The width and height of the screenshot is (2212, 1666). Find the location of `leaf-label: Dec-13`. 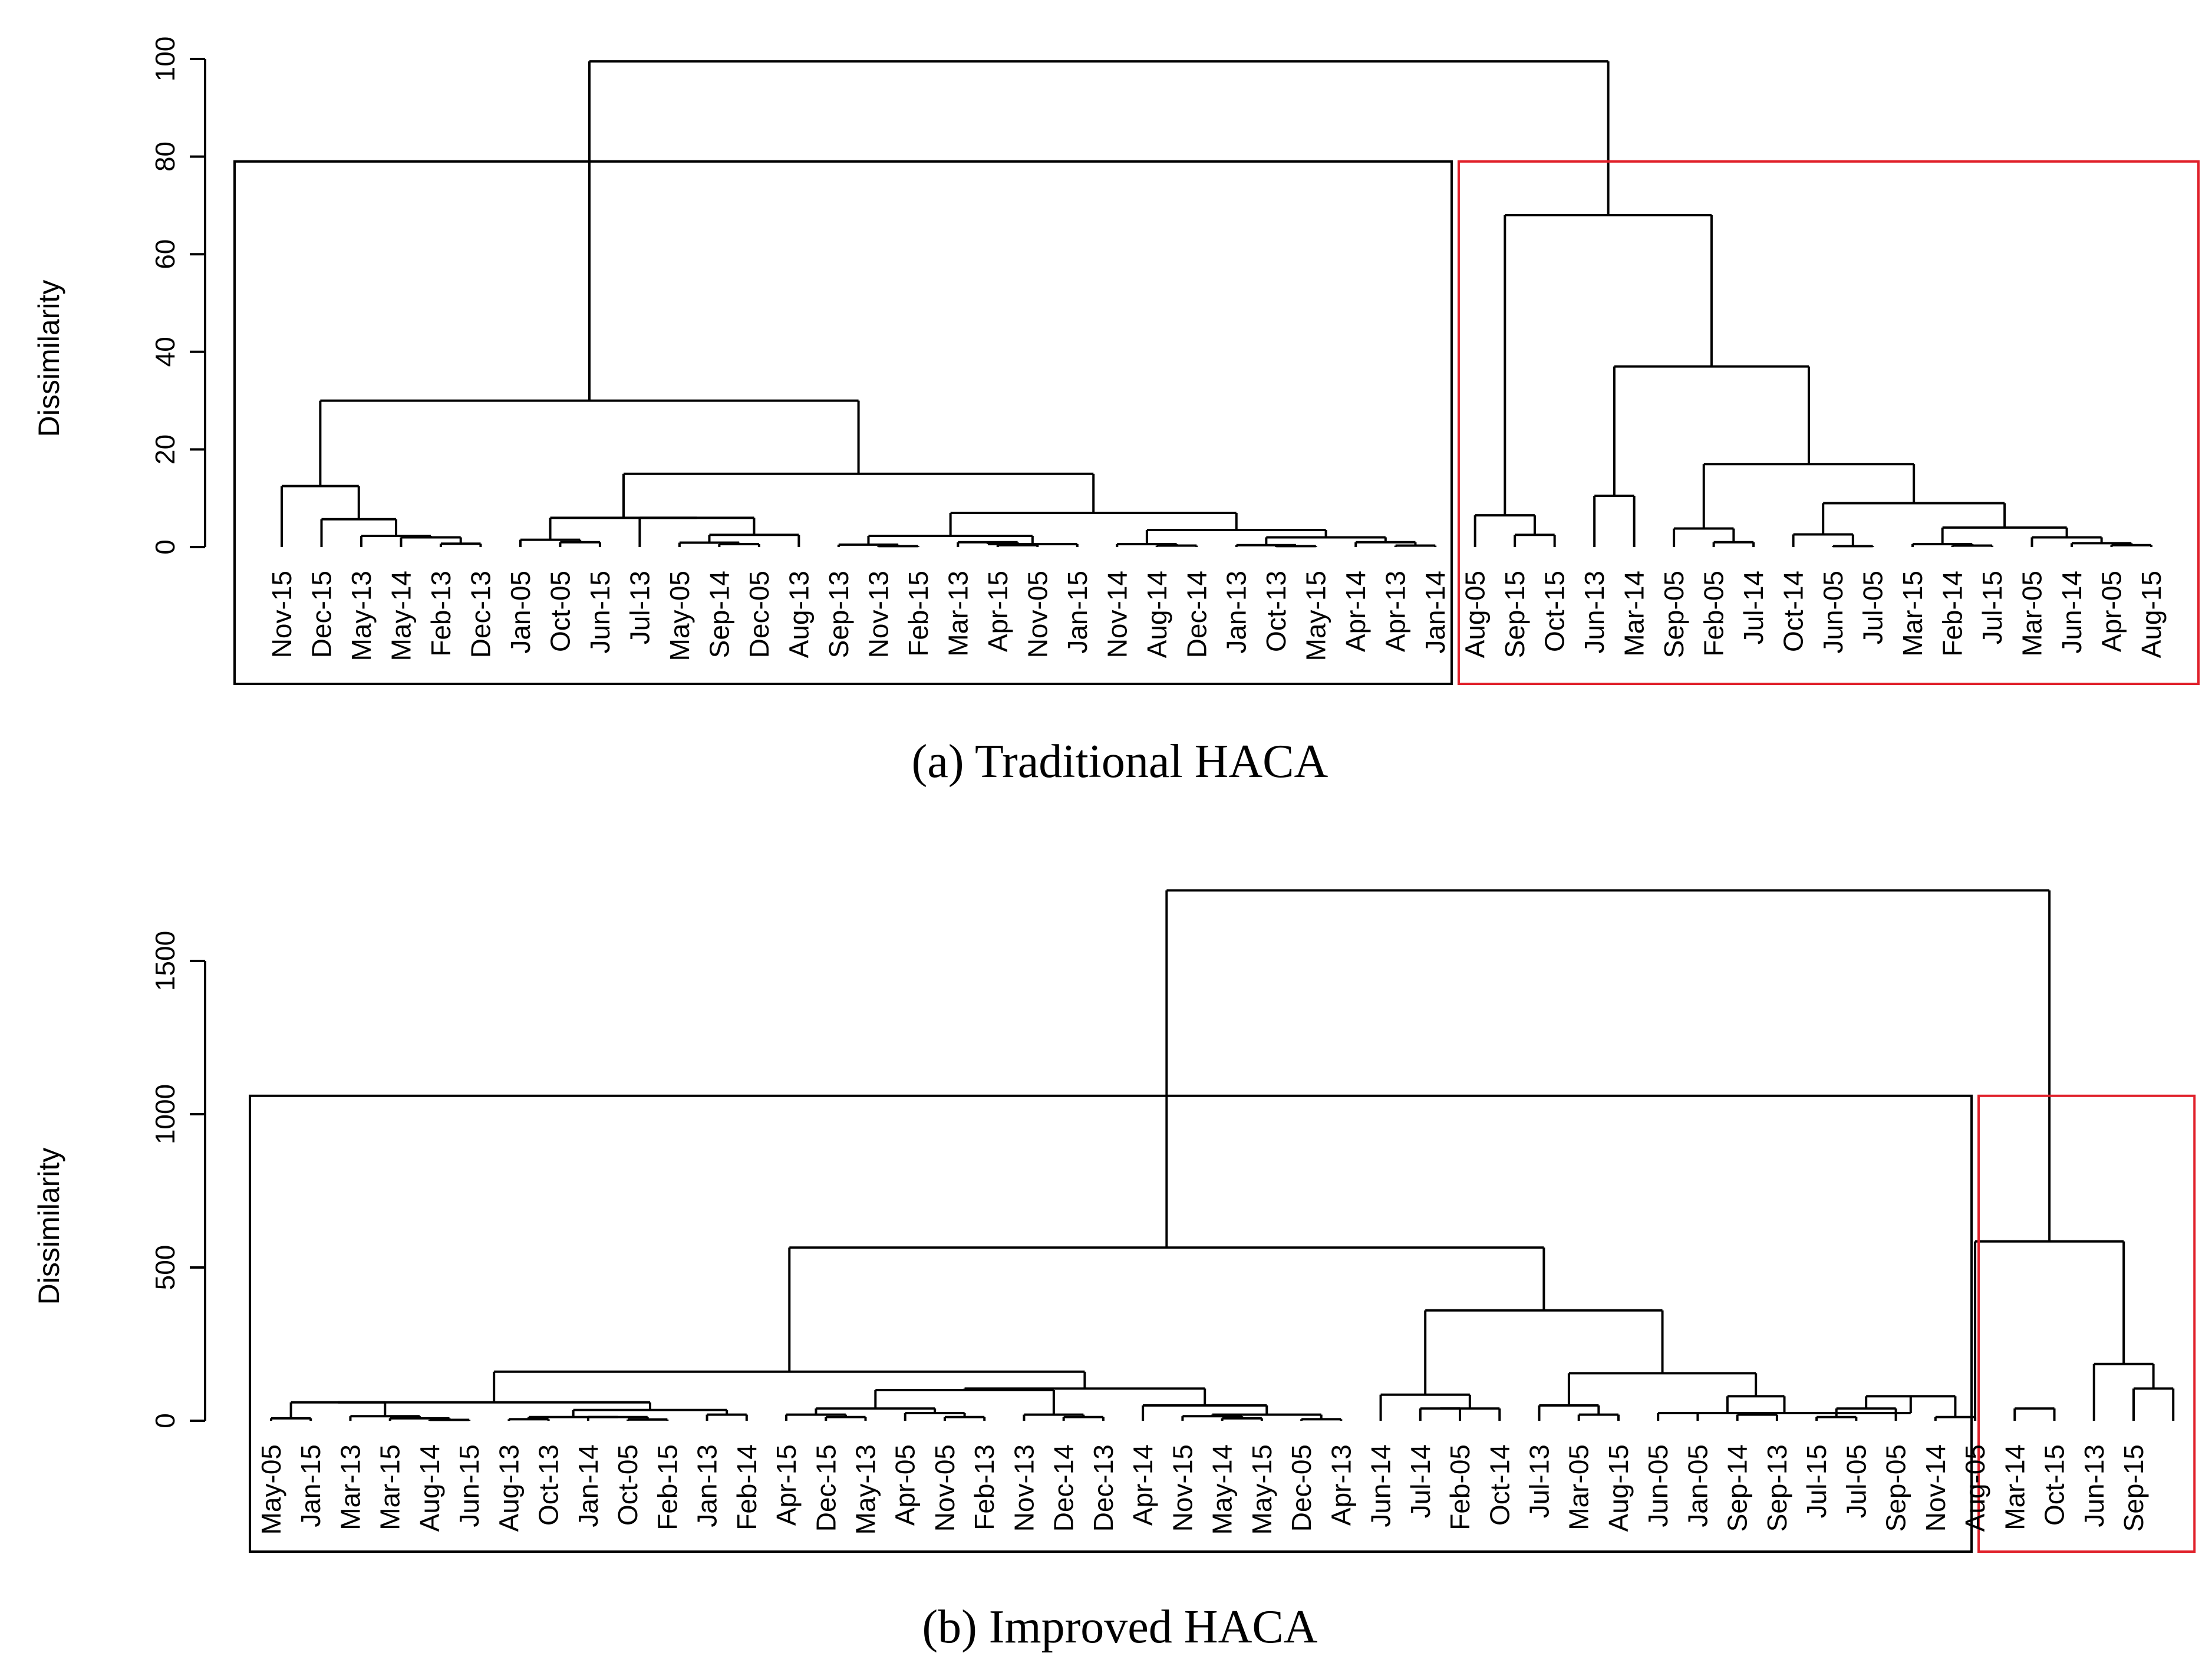

leaf-label: Dec-13 is located at coordinates (1103, 1488).